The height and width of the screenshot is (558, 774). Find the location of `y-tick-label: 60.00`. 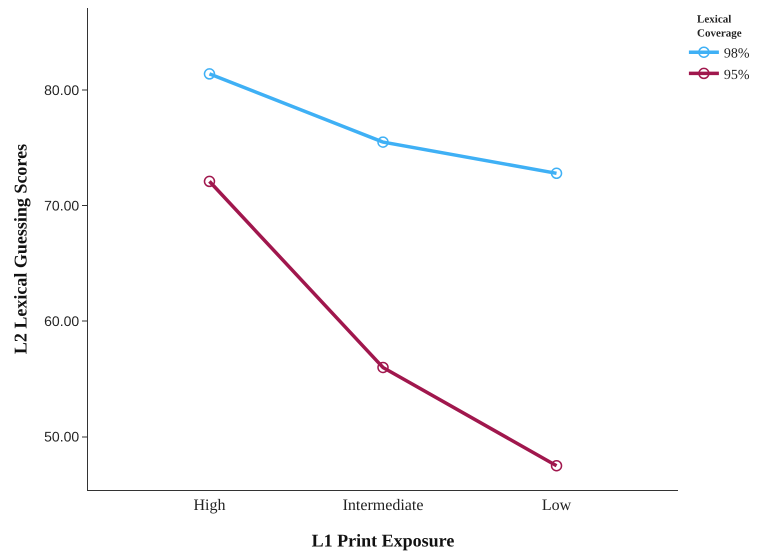

y-tick-label: 60.00 is located at coordinates (62, 321).